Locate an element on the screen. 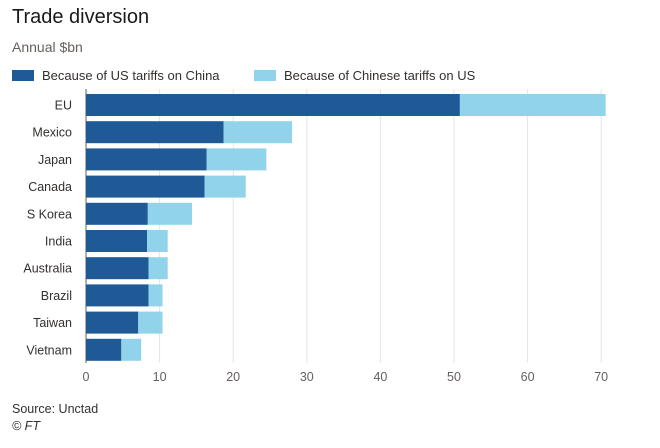 The height and width of the screenshot is (448, 660). category-label: Taiwan is located at coordinates (52, 323).